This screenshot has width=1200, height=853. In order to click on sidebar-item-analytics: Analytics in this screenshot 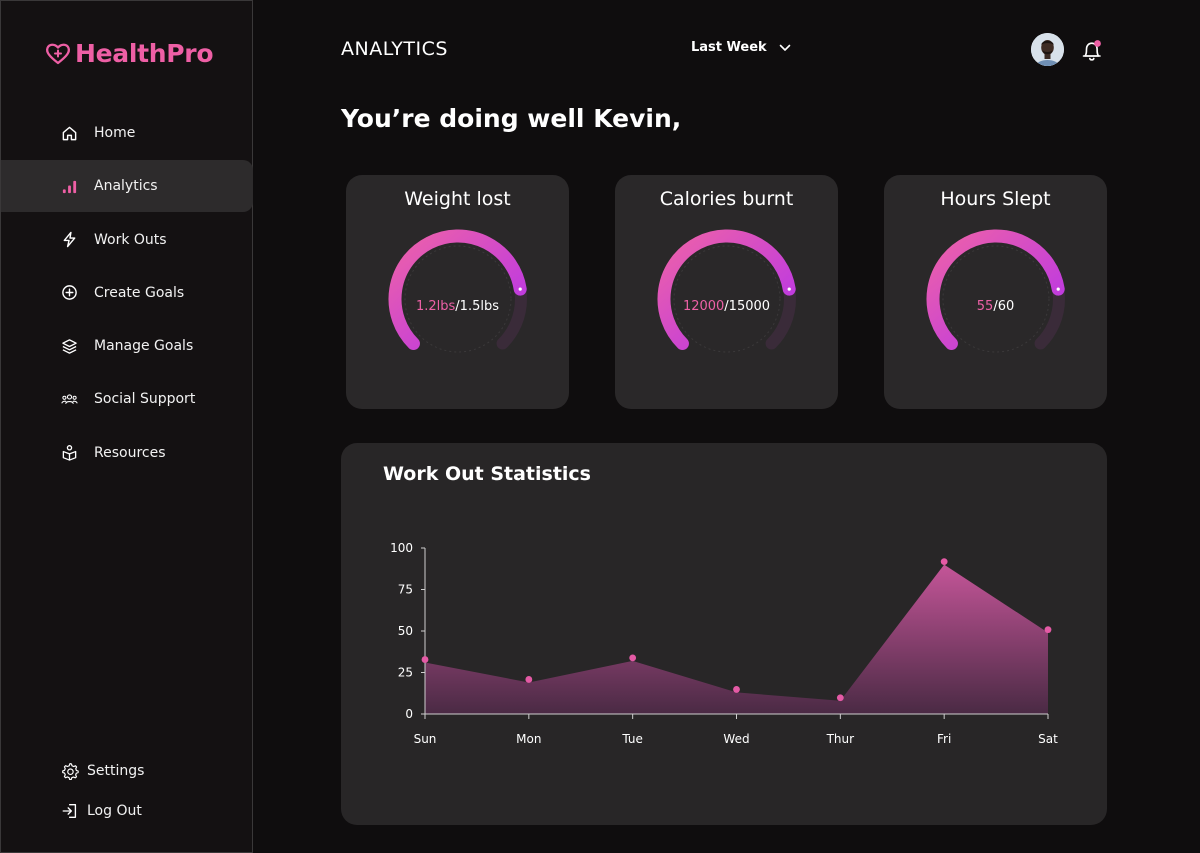, I will do `click(127, 186)`.